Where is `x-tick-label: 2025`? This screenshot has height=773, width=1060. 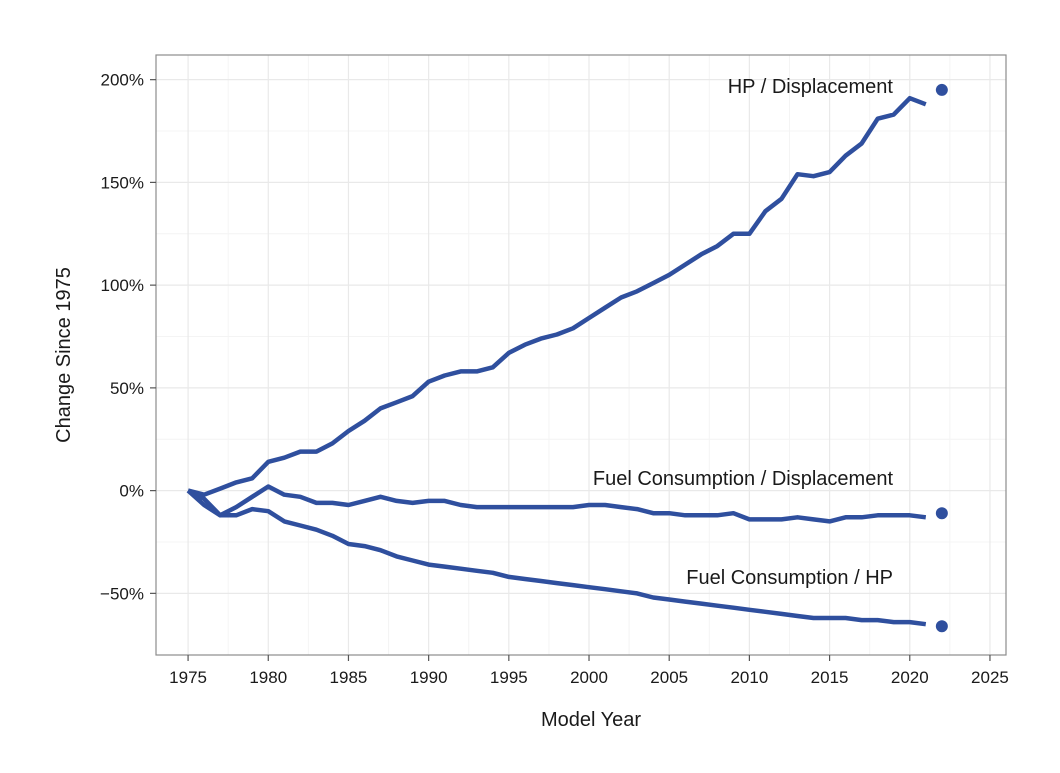
x-tick-label: 2025 is located at coordinates (990, 677).